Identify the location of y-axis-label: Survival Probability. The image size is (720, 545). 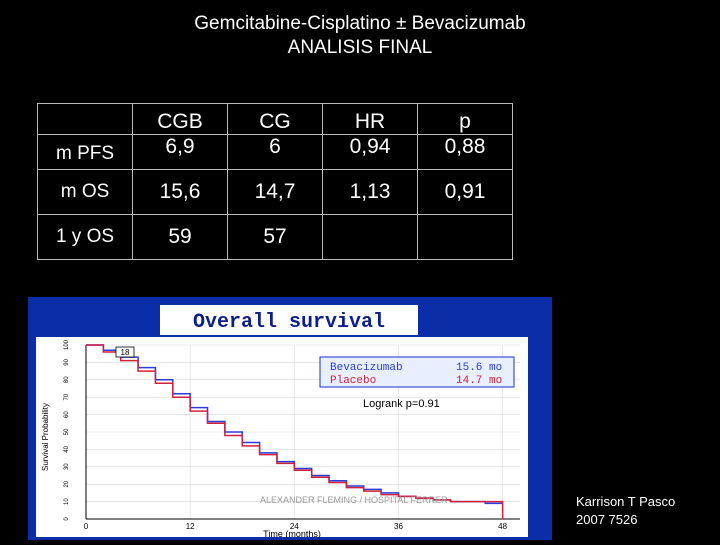
(45, 437).